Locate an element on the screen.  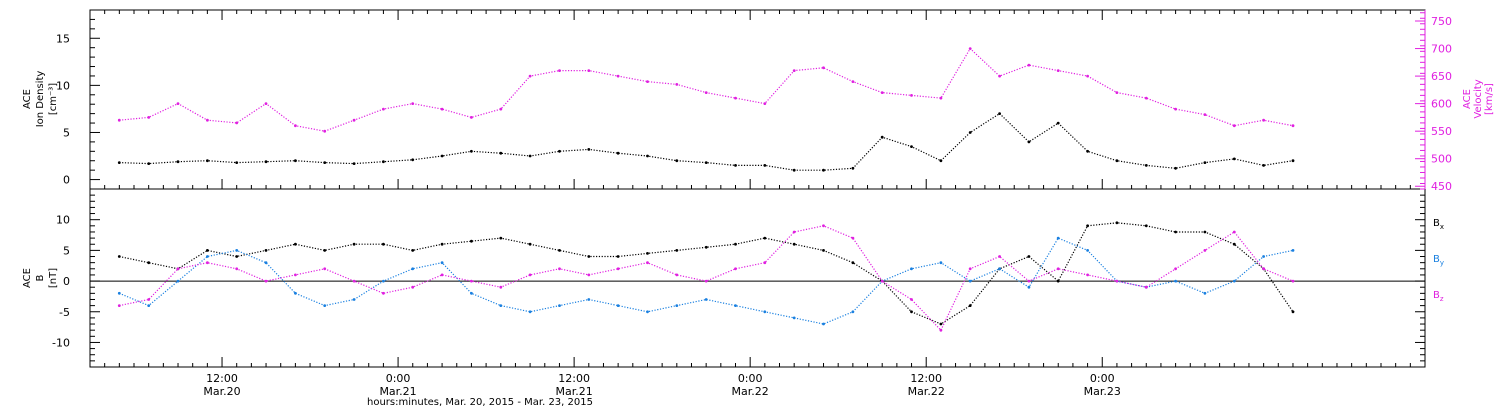
top-series-ion-density-line is located at coordinates (706, 141).